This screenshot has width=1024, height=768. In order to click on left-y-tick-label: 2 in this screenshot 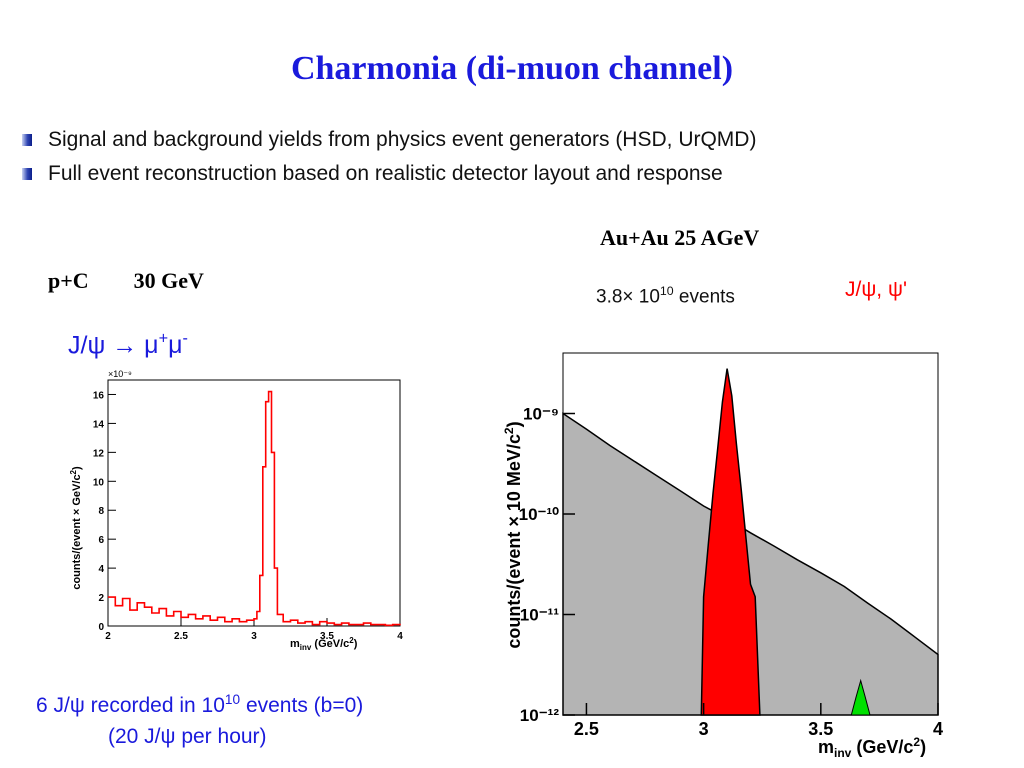, I will do `click(101, 598)`.